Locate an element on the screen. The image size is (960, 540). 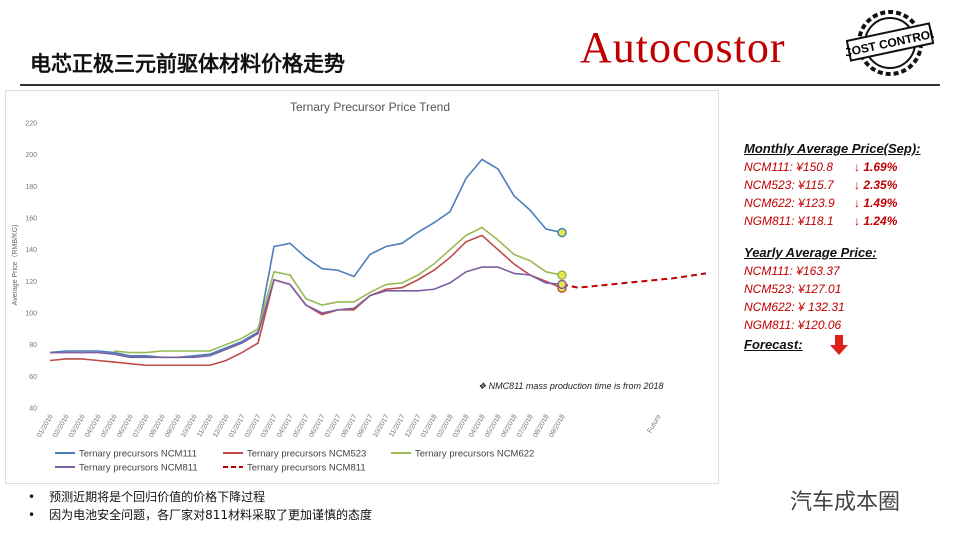
price-change: ↓ 1.69% is located at coordinates (876, 167).